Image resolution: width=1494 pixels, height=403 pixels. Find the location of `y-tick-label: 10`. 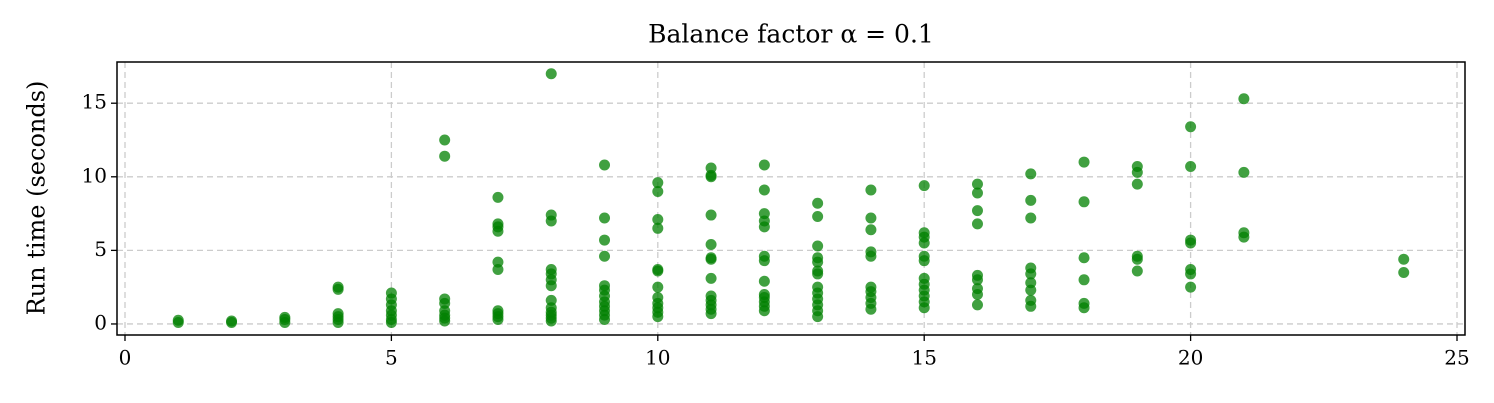

y-tick-label: 10 is located at coordinates (94, 175).